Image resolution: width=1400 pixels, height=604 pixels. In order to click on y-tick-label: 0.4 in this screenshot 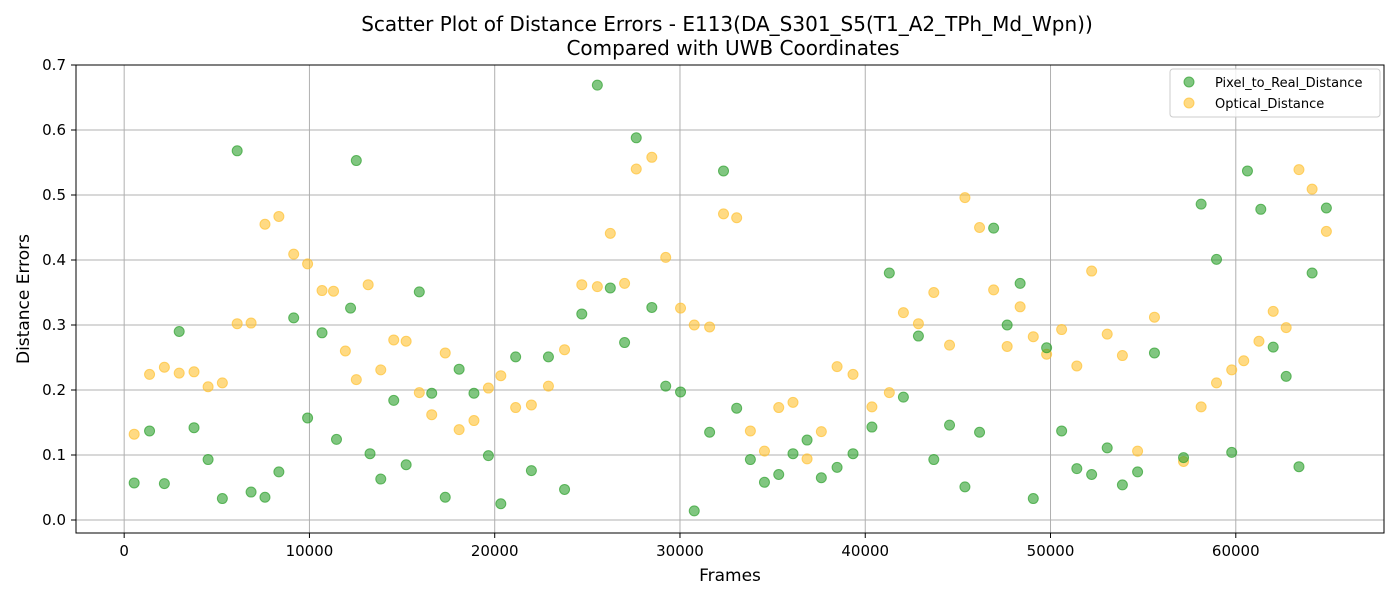, I will do `click(54, 260)`.